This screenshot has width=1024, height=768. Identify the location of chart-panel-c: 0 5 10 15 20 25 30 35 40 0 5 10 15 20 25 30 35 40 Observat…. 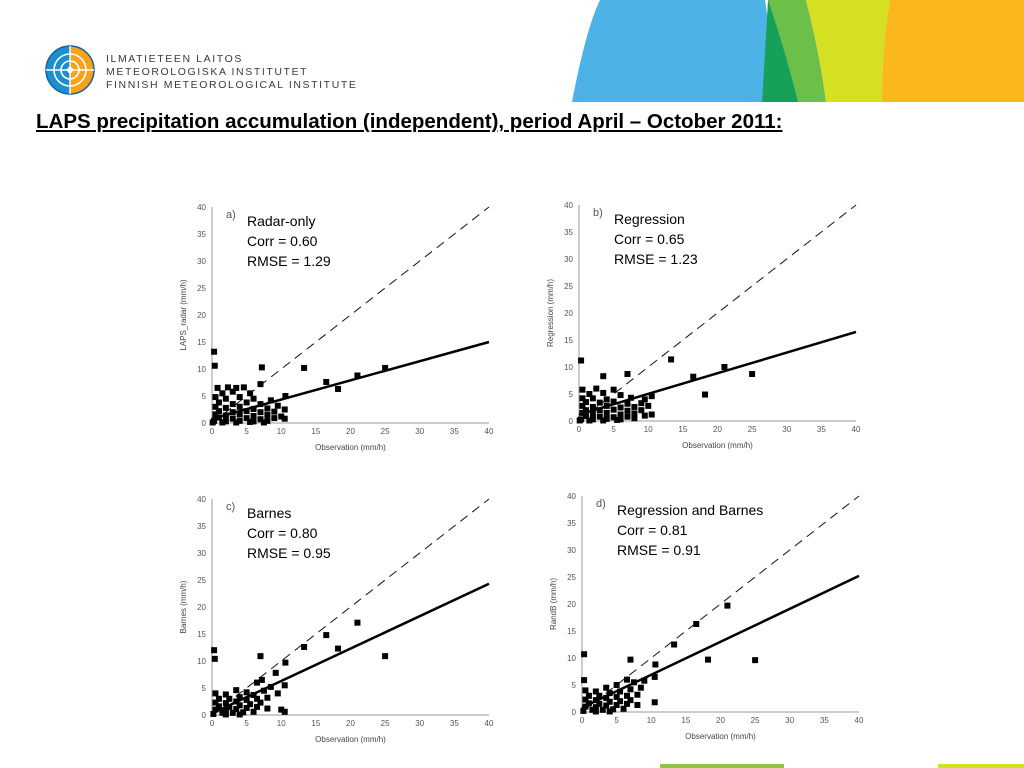
(336, 622).